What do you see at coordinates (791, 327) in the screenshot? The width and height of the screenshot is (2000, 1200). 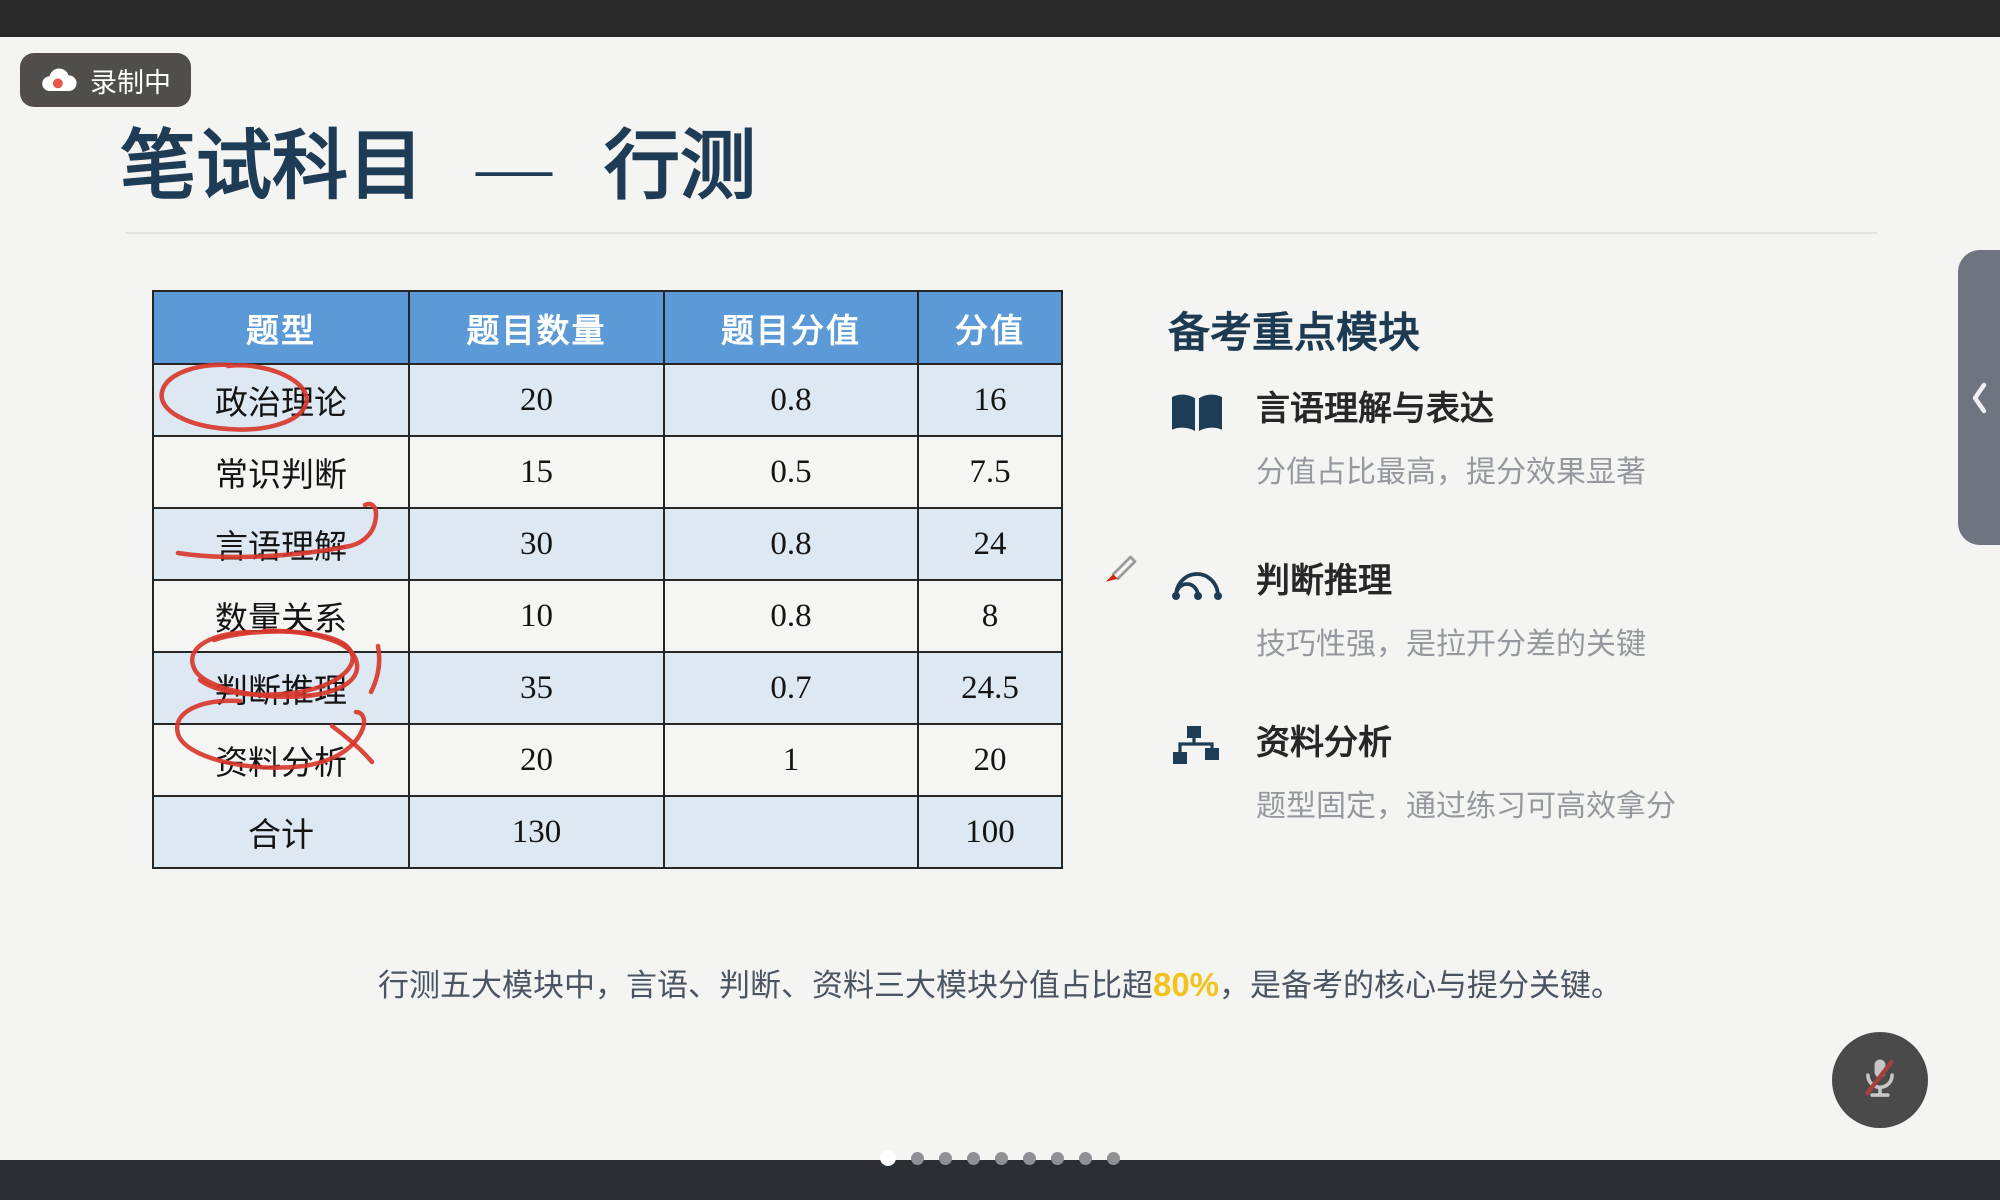 I see `table-header-cell: 题目分值` at bounding box center [791, 327].